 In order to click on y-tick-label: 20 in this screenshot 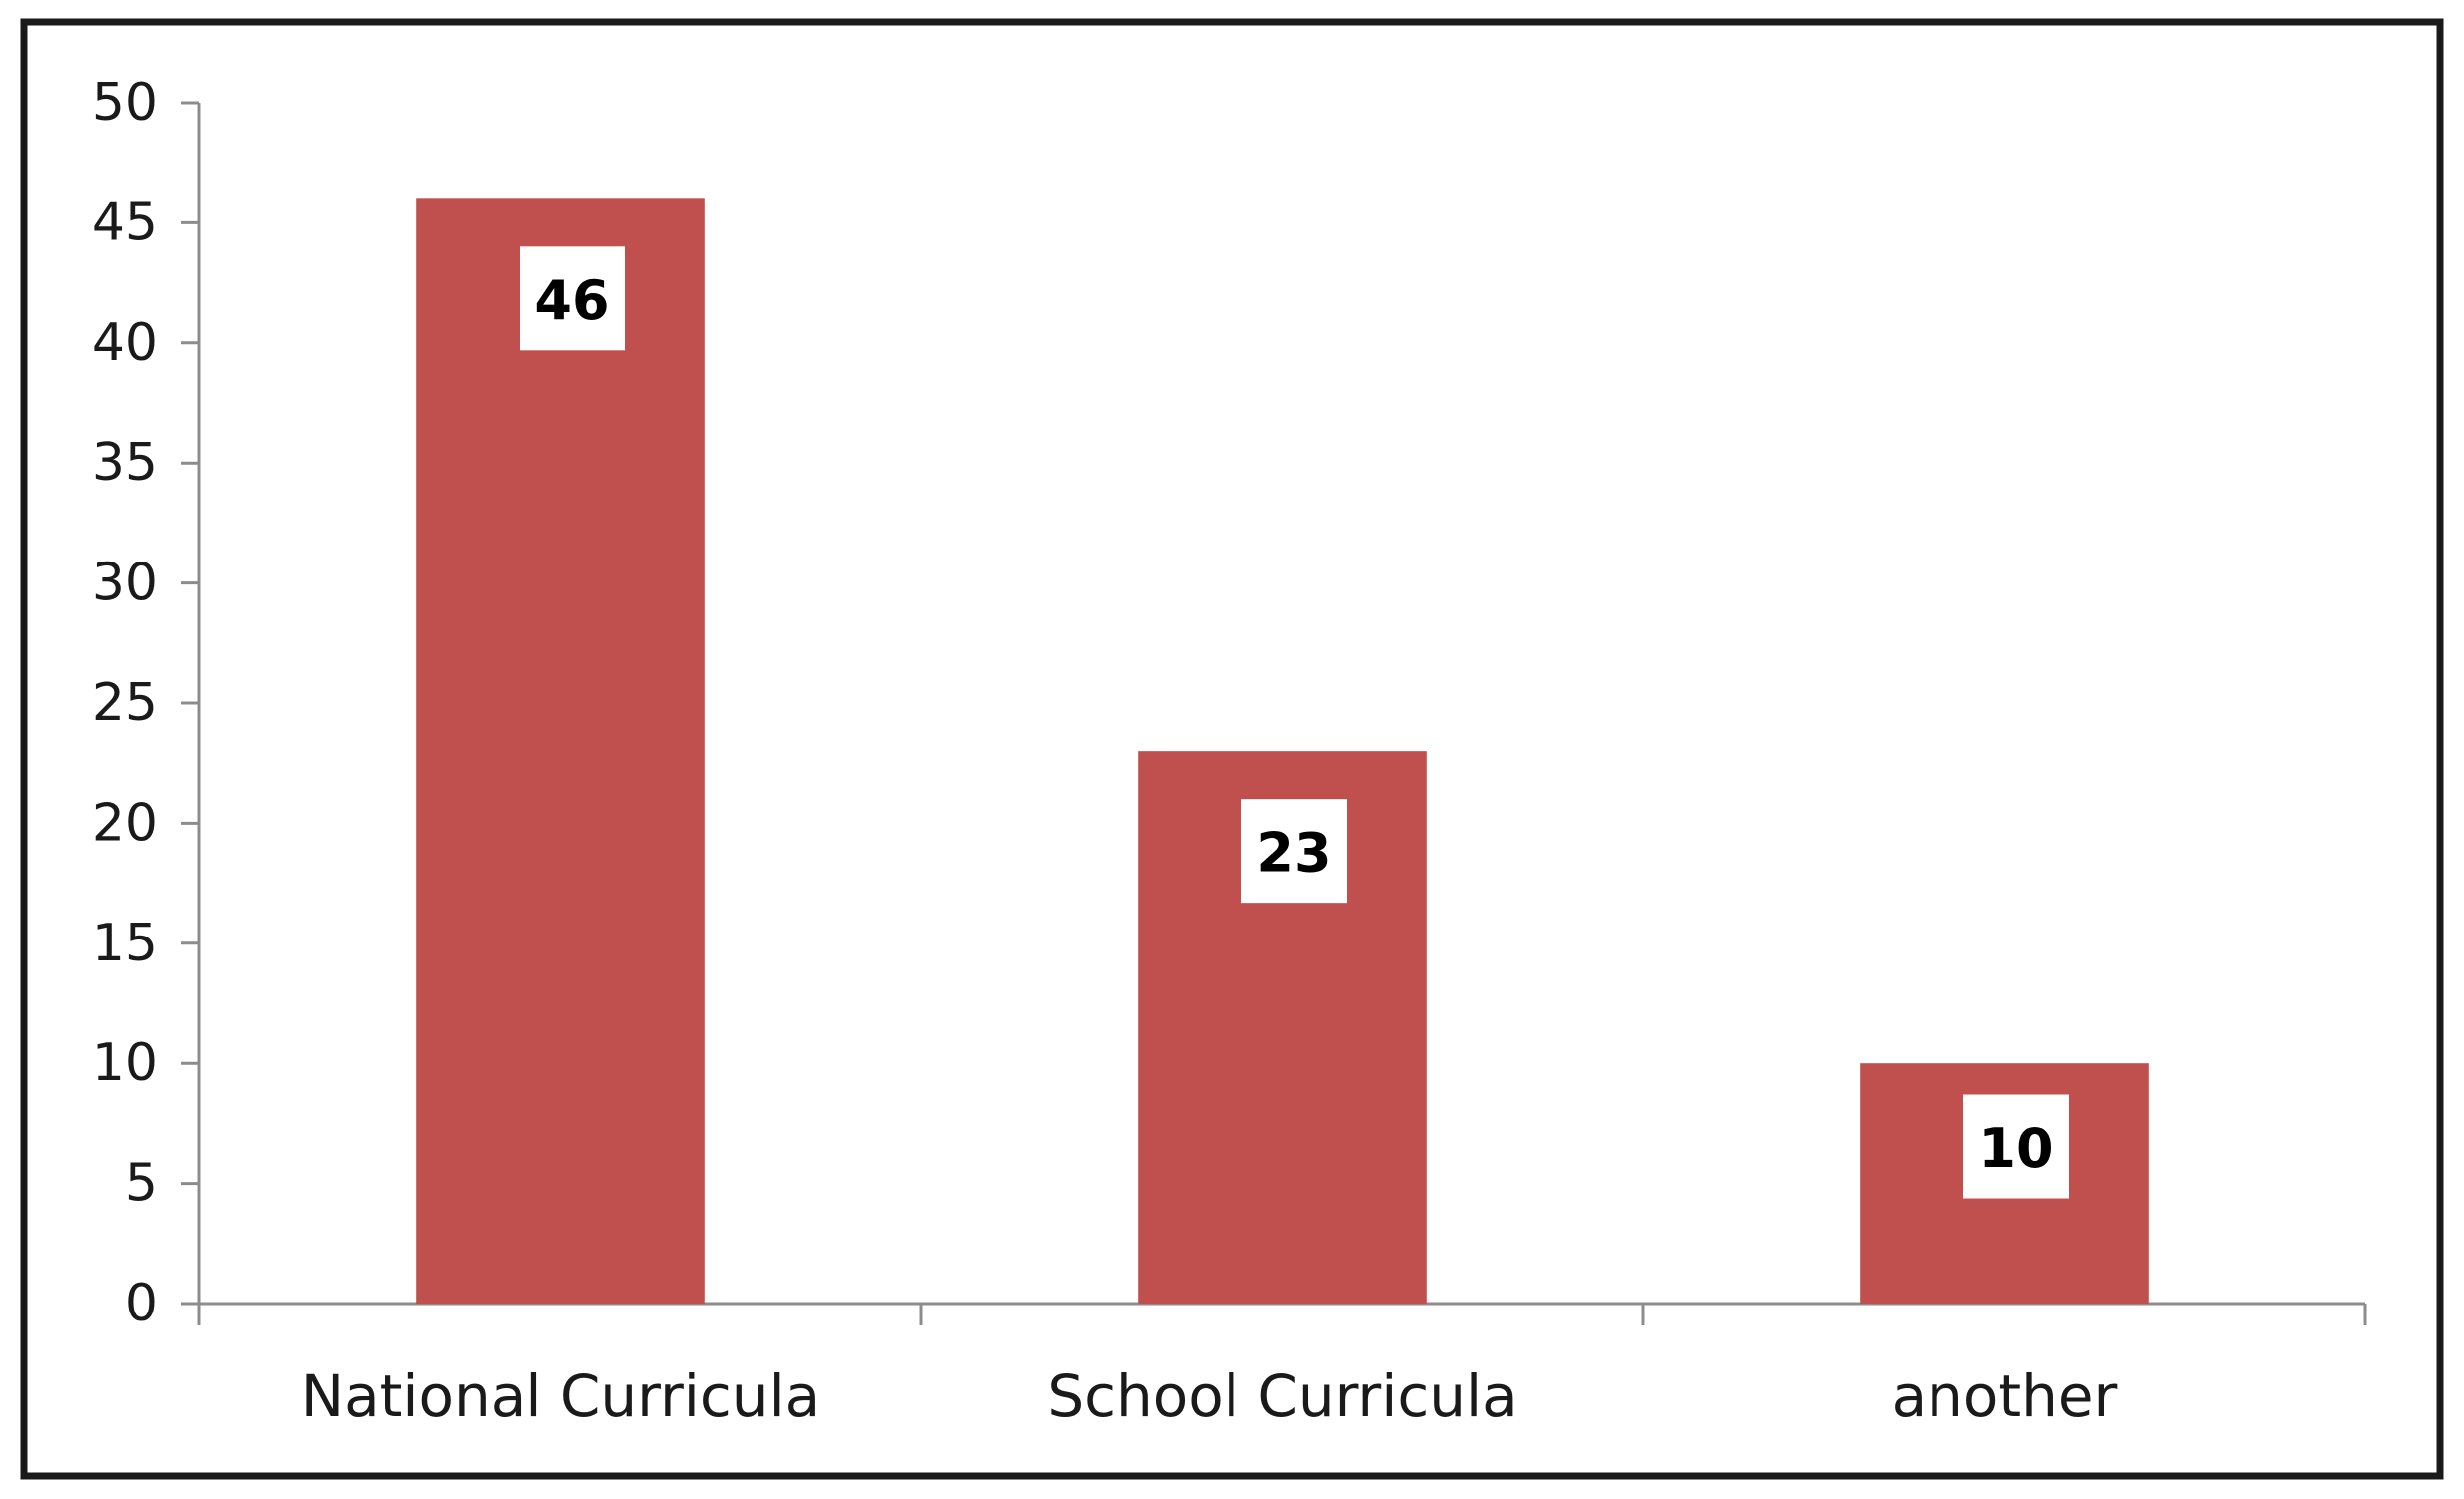, I will do `click(125, 823)`.